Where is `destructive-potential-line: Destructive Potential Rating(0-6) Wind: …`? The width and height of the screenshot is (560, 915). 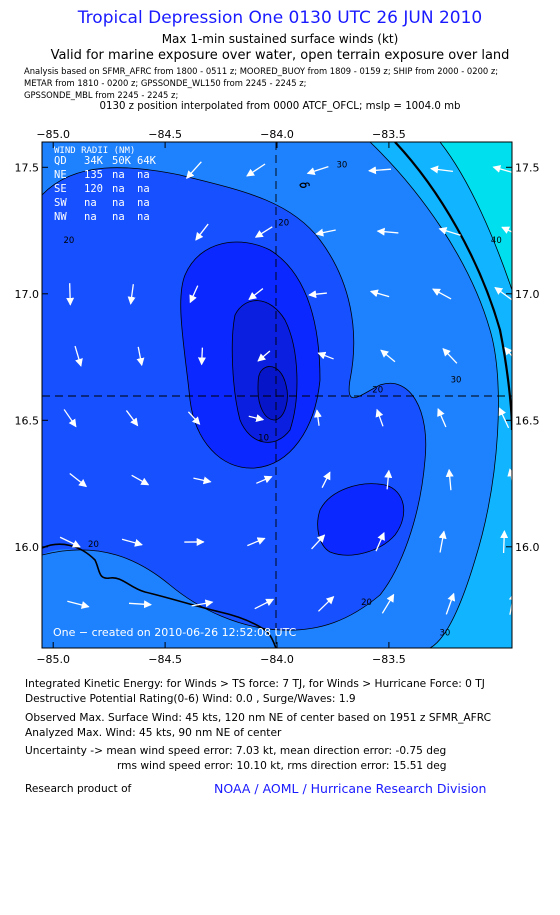
destructive-potential-line: Destructive Potential Rating(0-6) Wind: … is located at coordinates (190, 699).